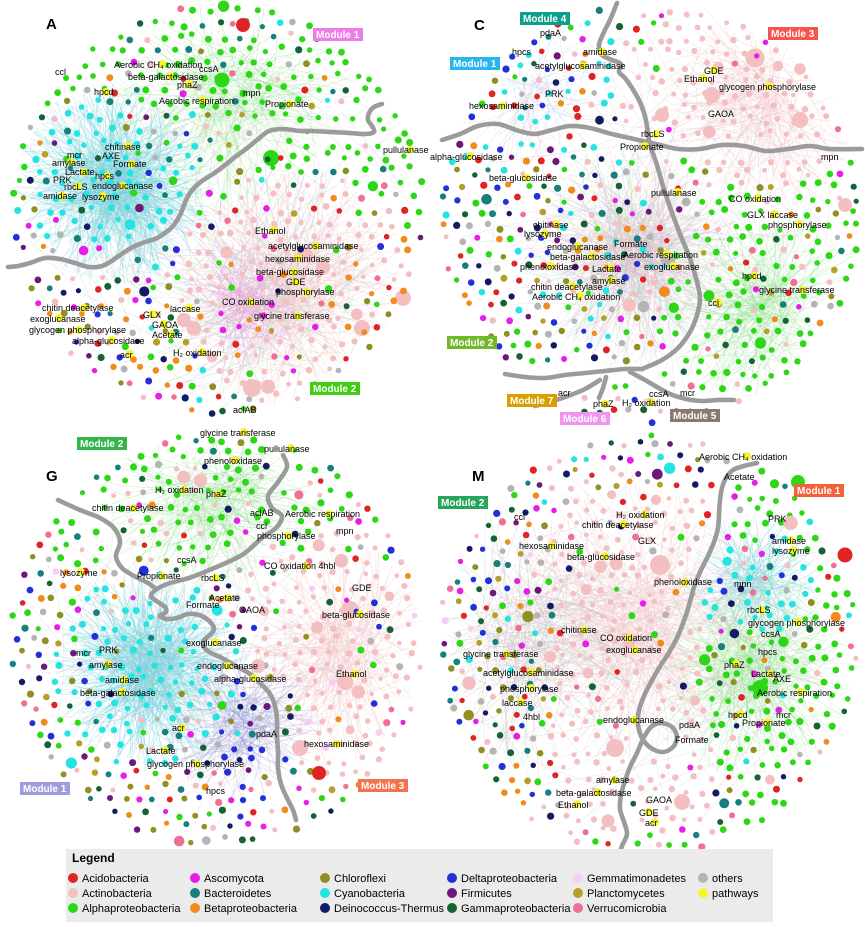 This screenshot has width=865, height=927. I want to click on svg-text: alpha-glucosidase, so click(466, 157).